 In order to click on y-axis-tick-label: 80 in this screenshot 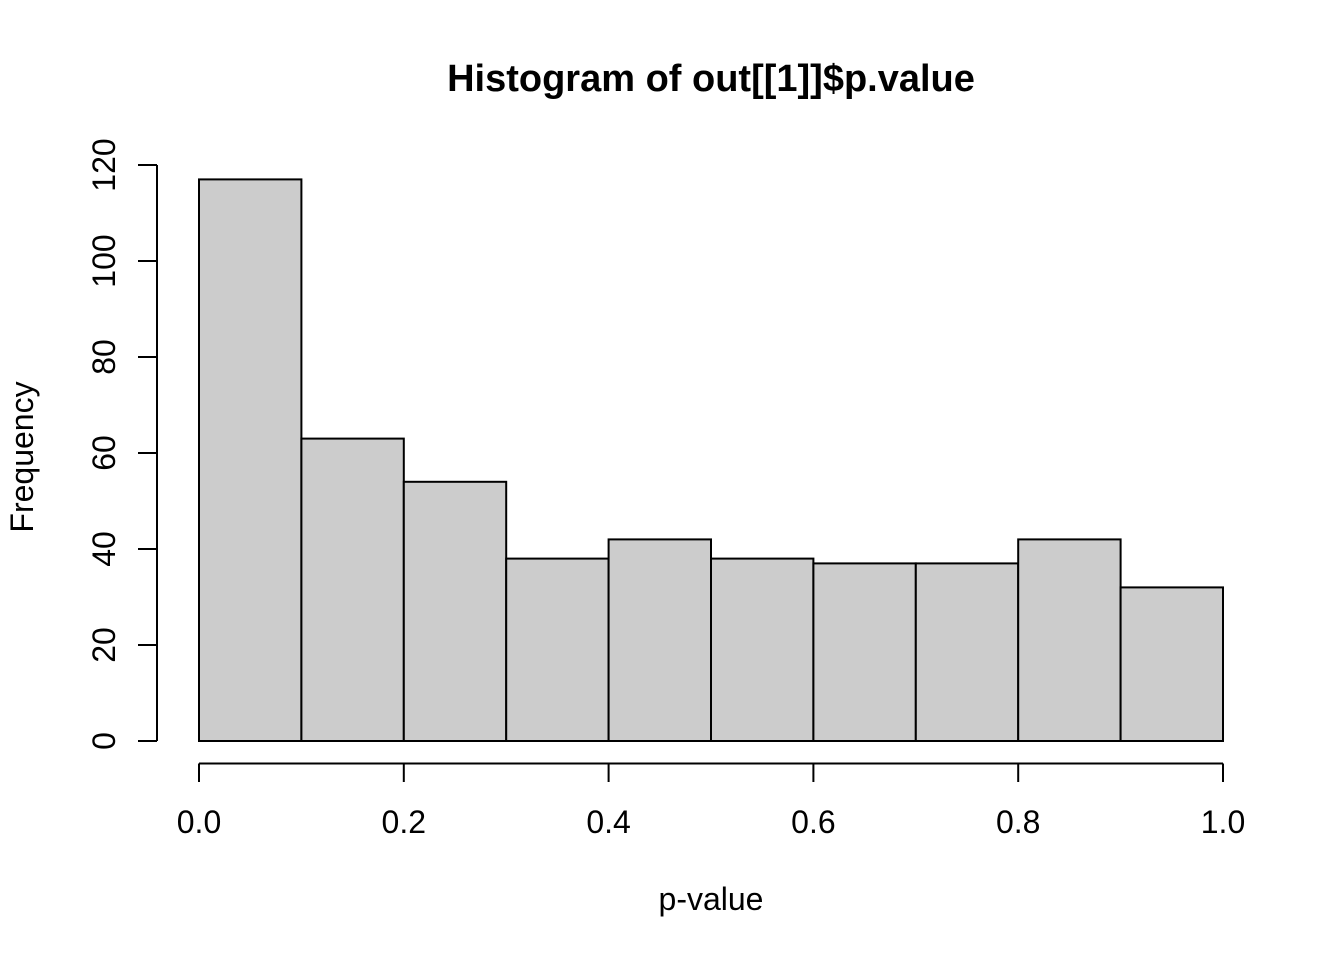, I will do `click(104, 357)`.